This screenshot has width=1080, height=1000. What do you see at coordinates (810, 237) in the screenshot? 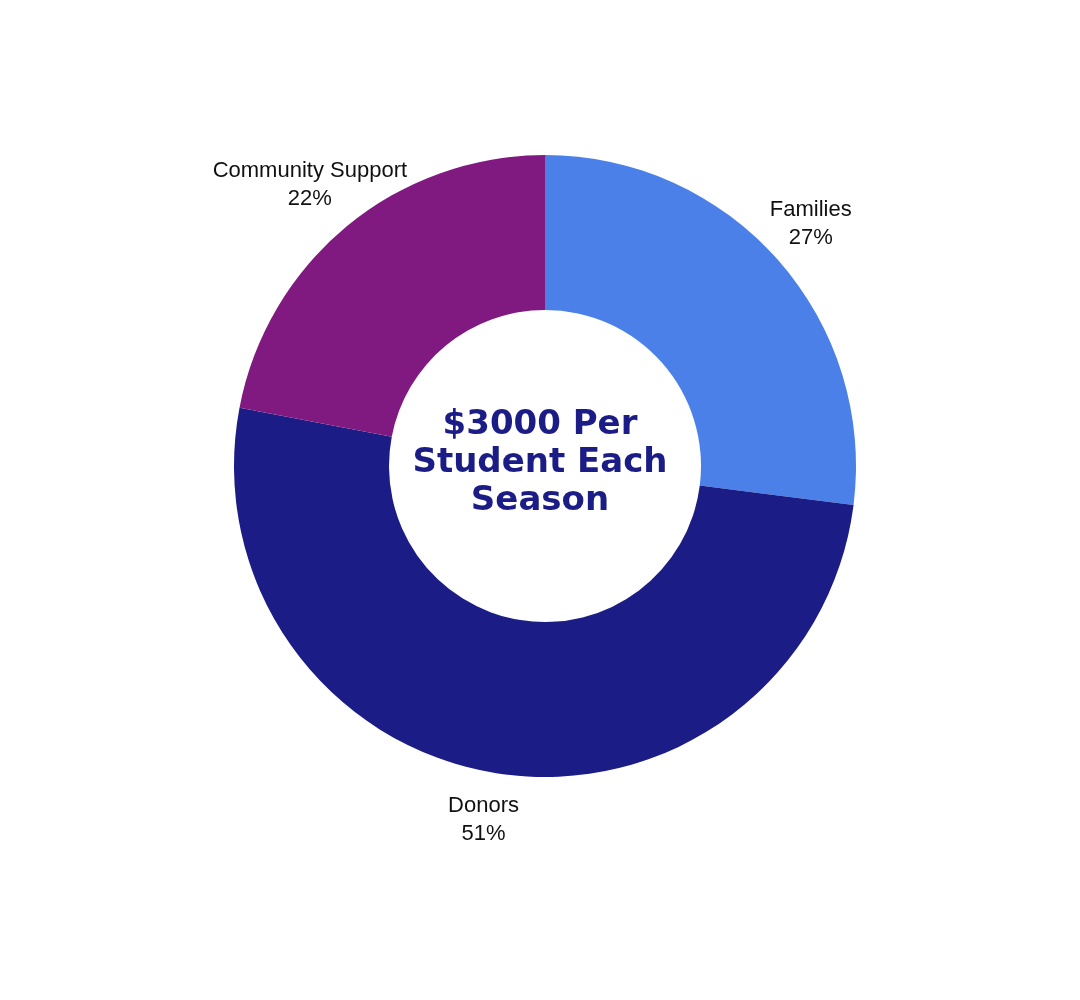
I see `data-label: 27%` at bounding box center [810, 237].